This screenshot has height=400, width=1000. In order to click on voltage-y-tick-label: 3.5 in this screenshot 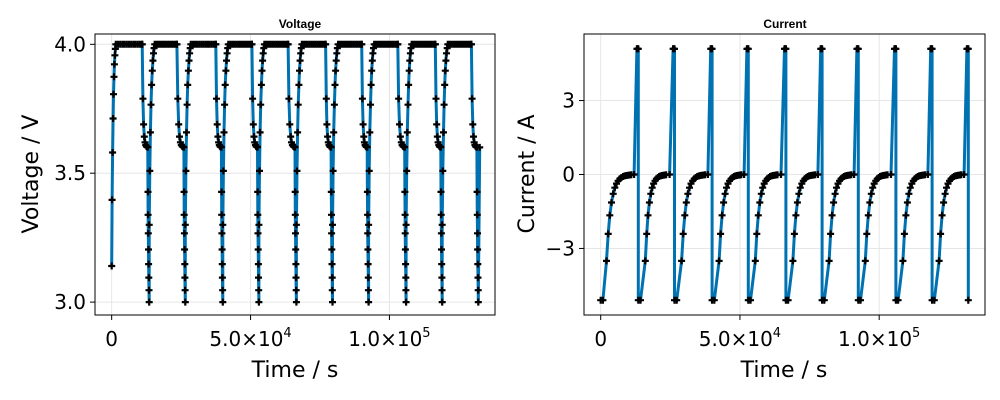, I will do `click(70, 173)`.